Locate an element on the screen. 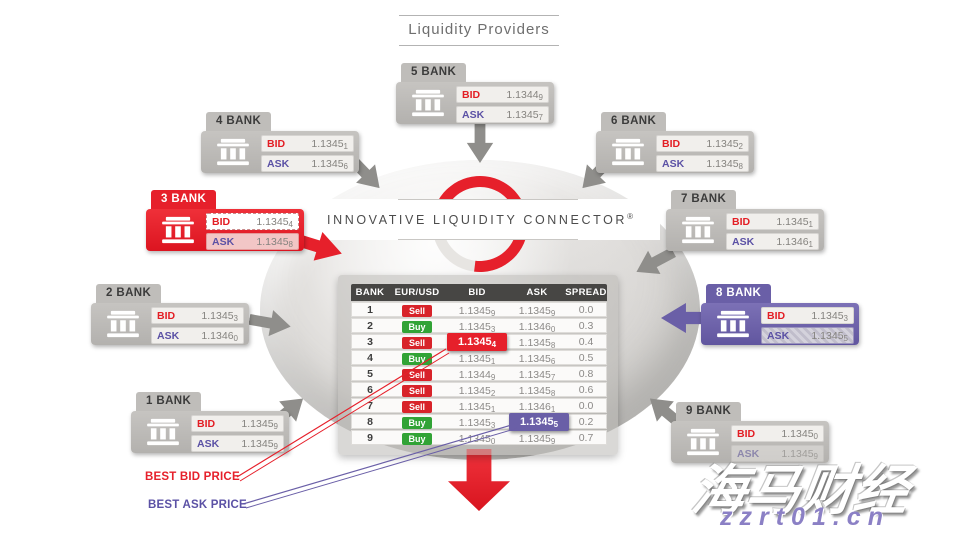 The height and width of the screenshot is (540, 960). bid-quote: BID 1.13453 is located at coordinates (197, 315).